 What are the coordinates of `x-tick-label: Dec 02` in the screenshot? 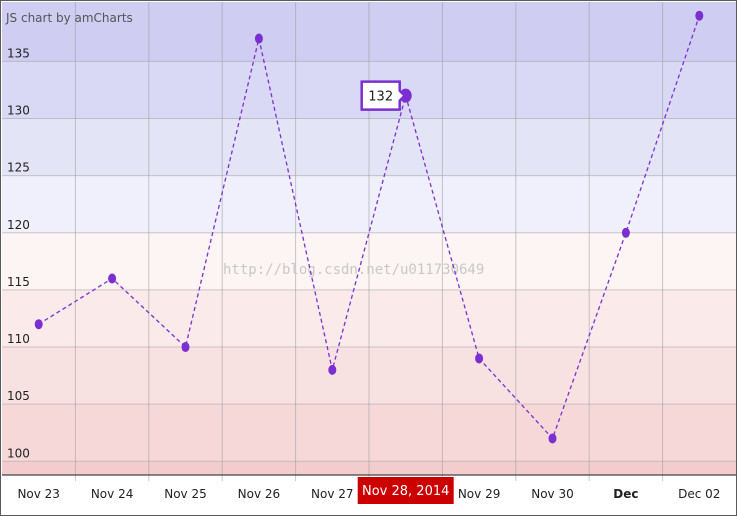 It's located at (699, 494).